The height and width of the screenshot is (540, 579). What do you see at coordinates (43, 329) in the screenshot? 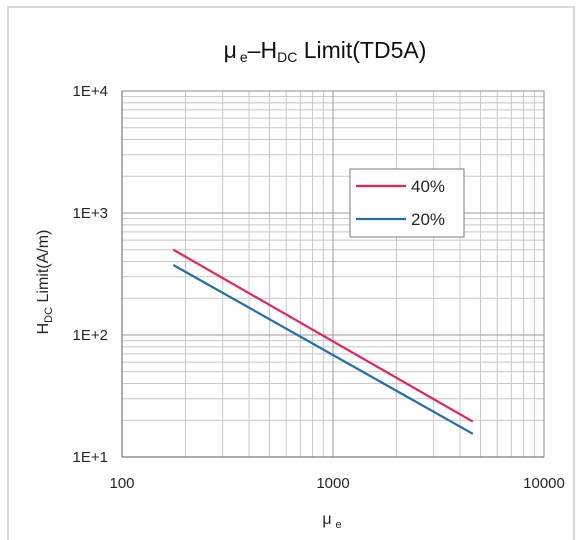
I see `ylabel-main: H` at bounding box center [43, 329].